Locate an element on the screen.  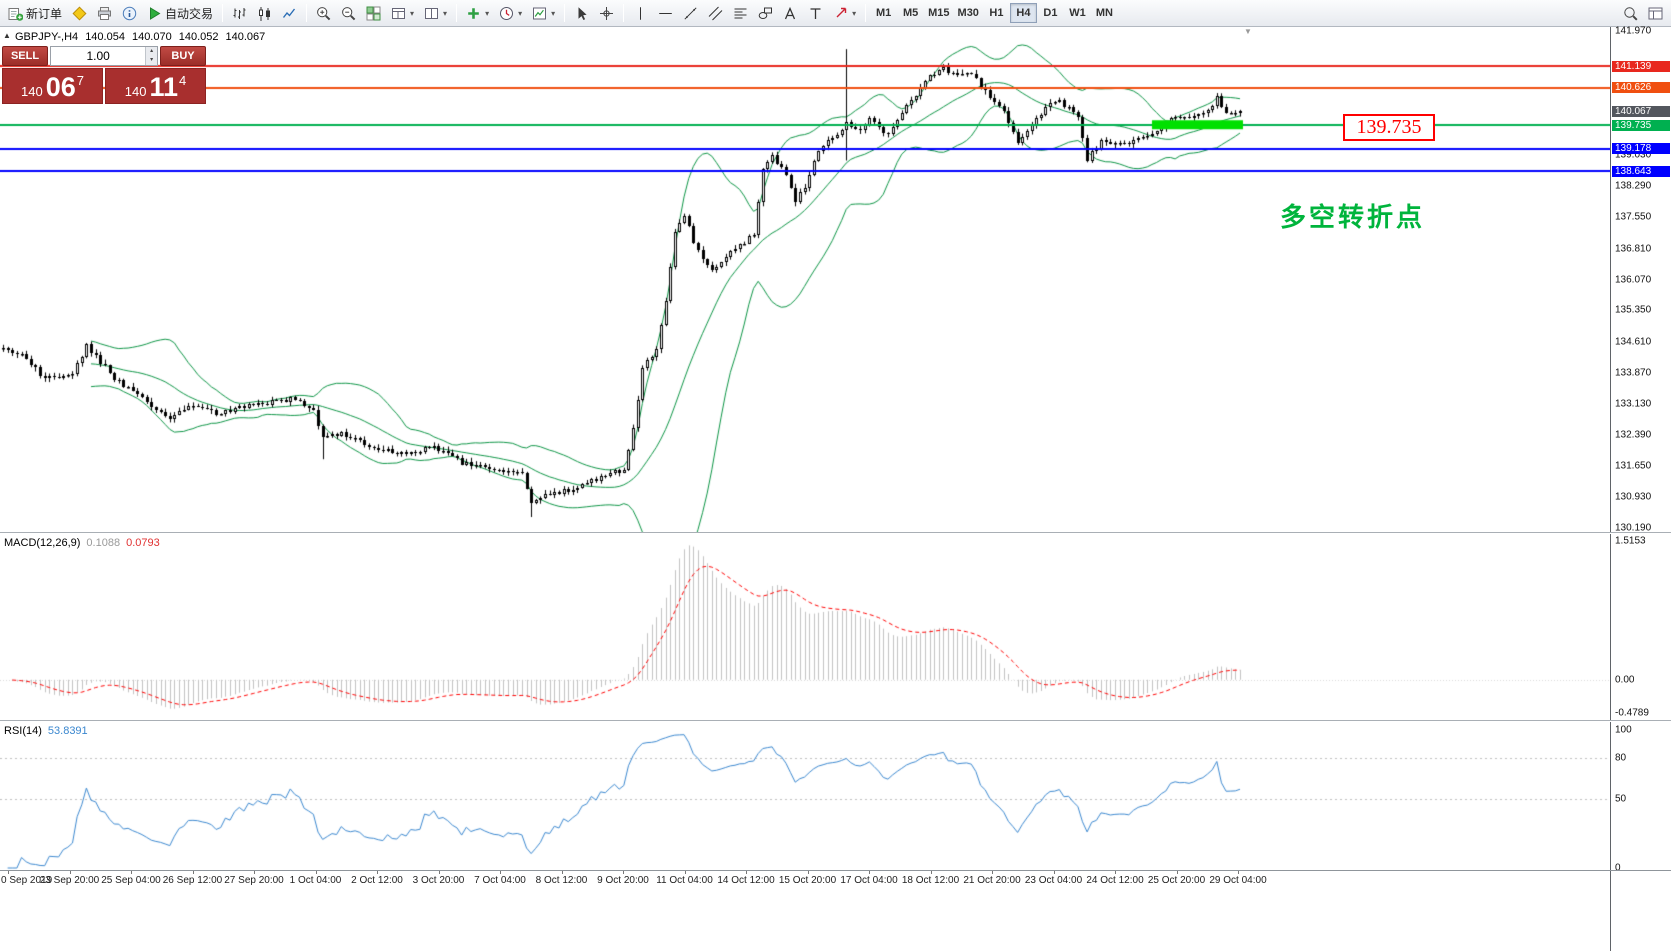
turning-point-annotation: 多空转折点 is located at coordinates (1353, 217).